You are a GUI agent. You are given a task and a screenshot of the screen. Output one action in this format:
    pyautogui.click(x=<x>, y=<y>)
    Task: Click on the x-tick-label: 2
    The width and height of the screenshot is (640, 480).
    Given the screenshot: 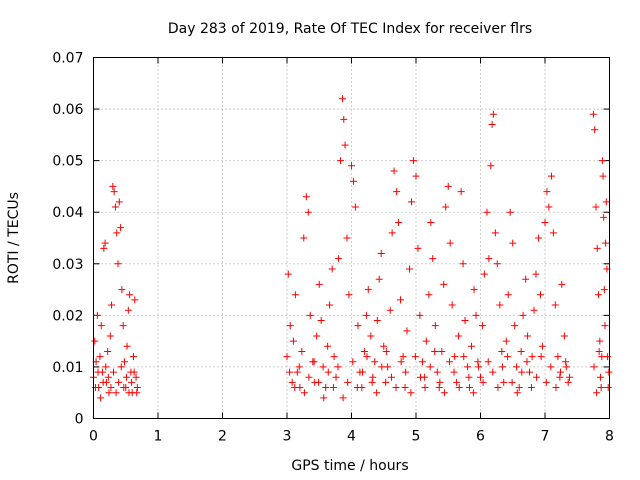 What is the action you would take?
    pyautogui.click(x=222, y=437)
    